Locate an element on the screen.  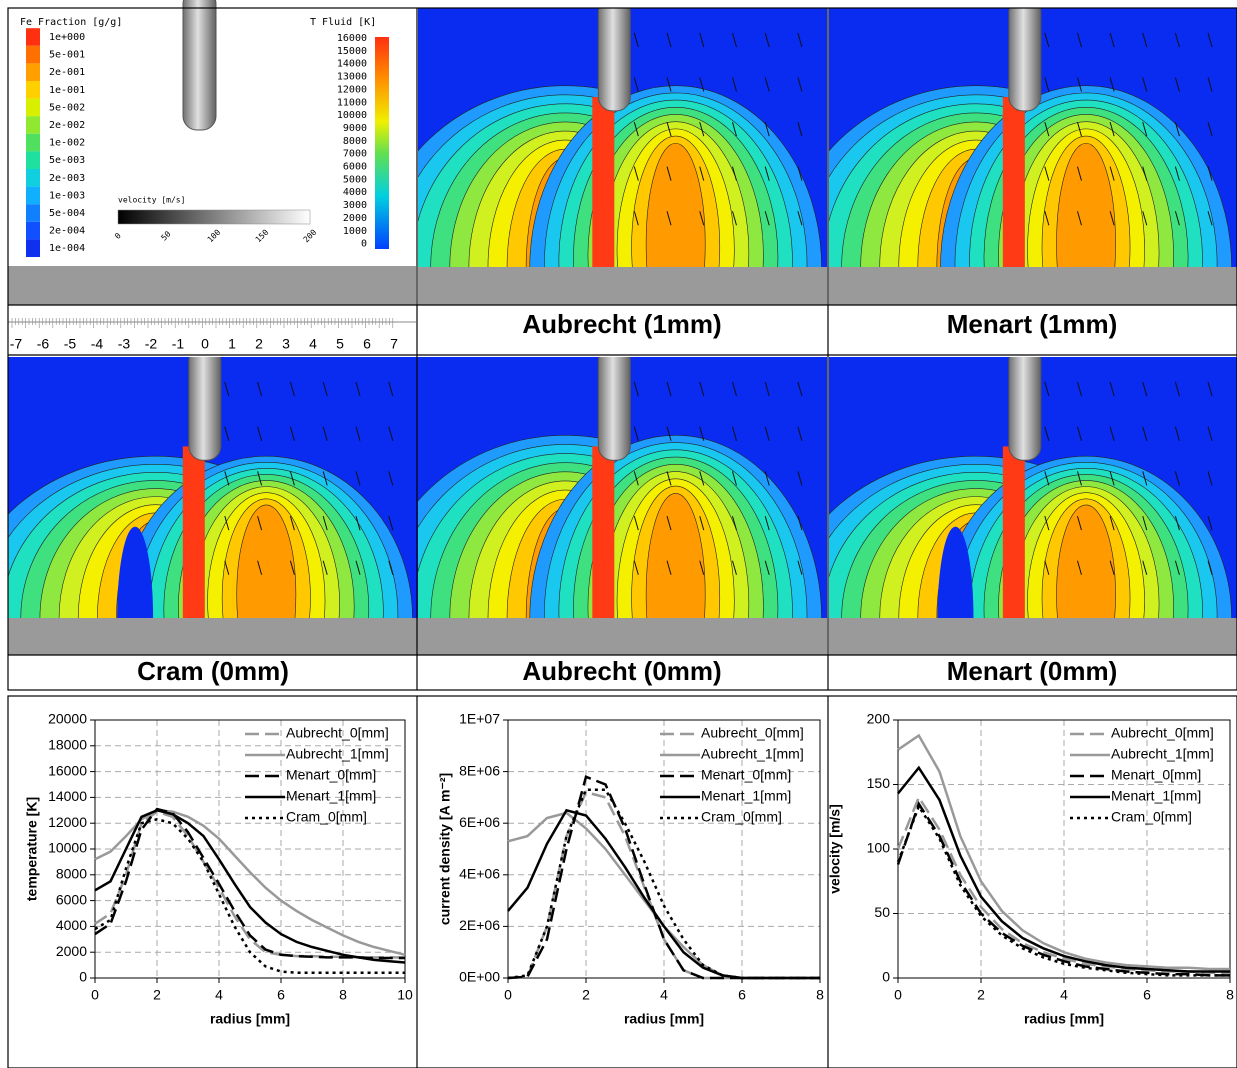
y-tick-label: 2E+06 is located at coordinates (479, 925).